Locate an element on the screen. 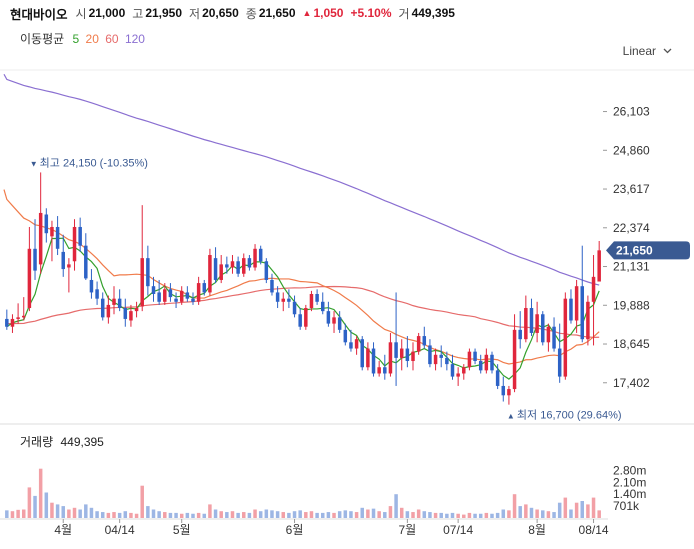 This screenshot has width=694, height=549. ma-60: 60 is located at coordinates (112, 39).